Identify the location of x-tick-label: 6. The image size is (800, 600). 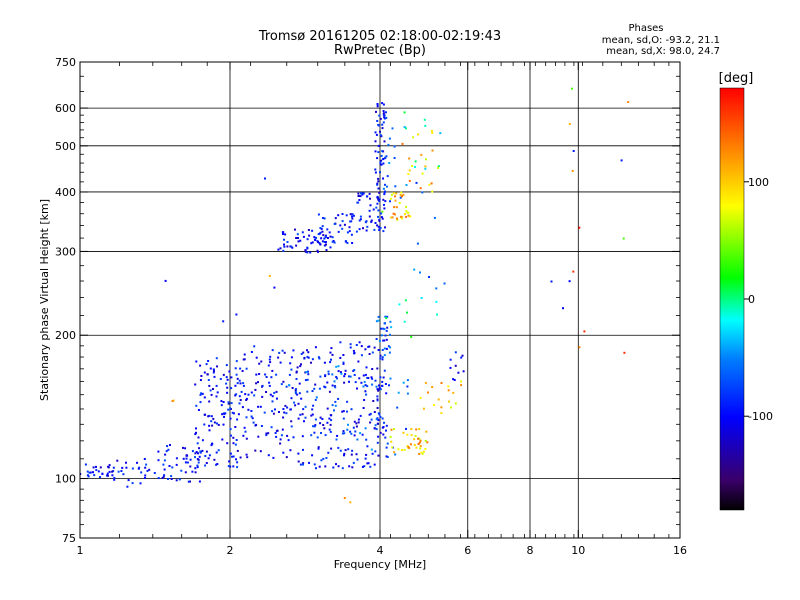
(467, 550).